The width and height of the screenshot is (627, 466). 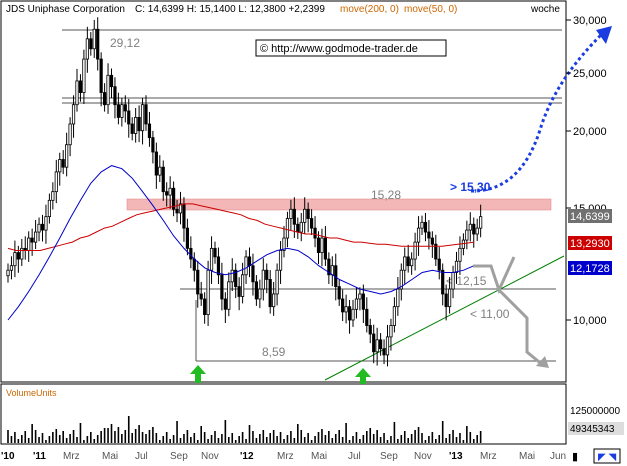 What do you see at coordinates (179, 456) in the screenshot?
I see `x-axis-label: Sep` at bounding box center [179, 456].